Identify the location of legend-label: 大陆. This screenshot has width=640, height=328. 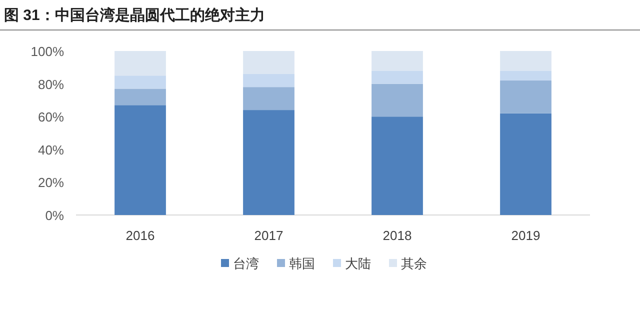
(358, 263).